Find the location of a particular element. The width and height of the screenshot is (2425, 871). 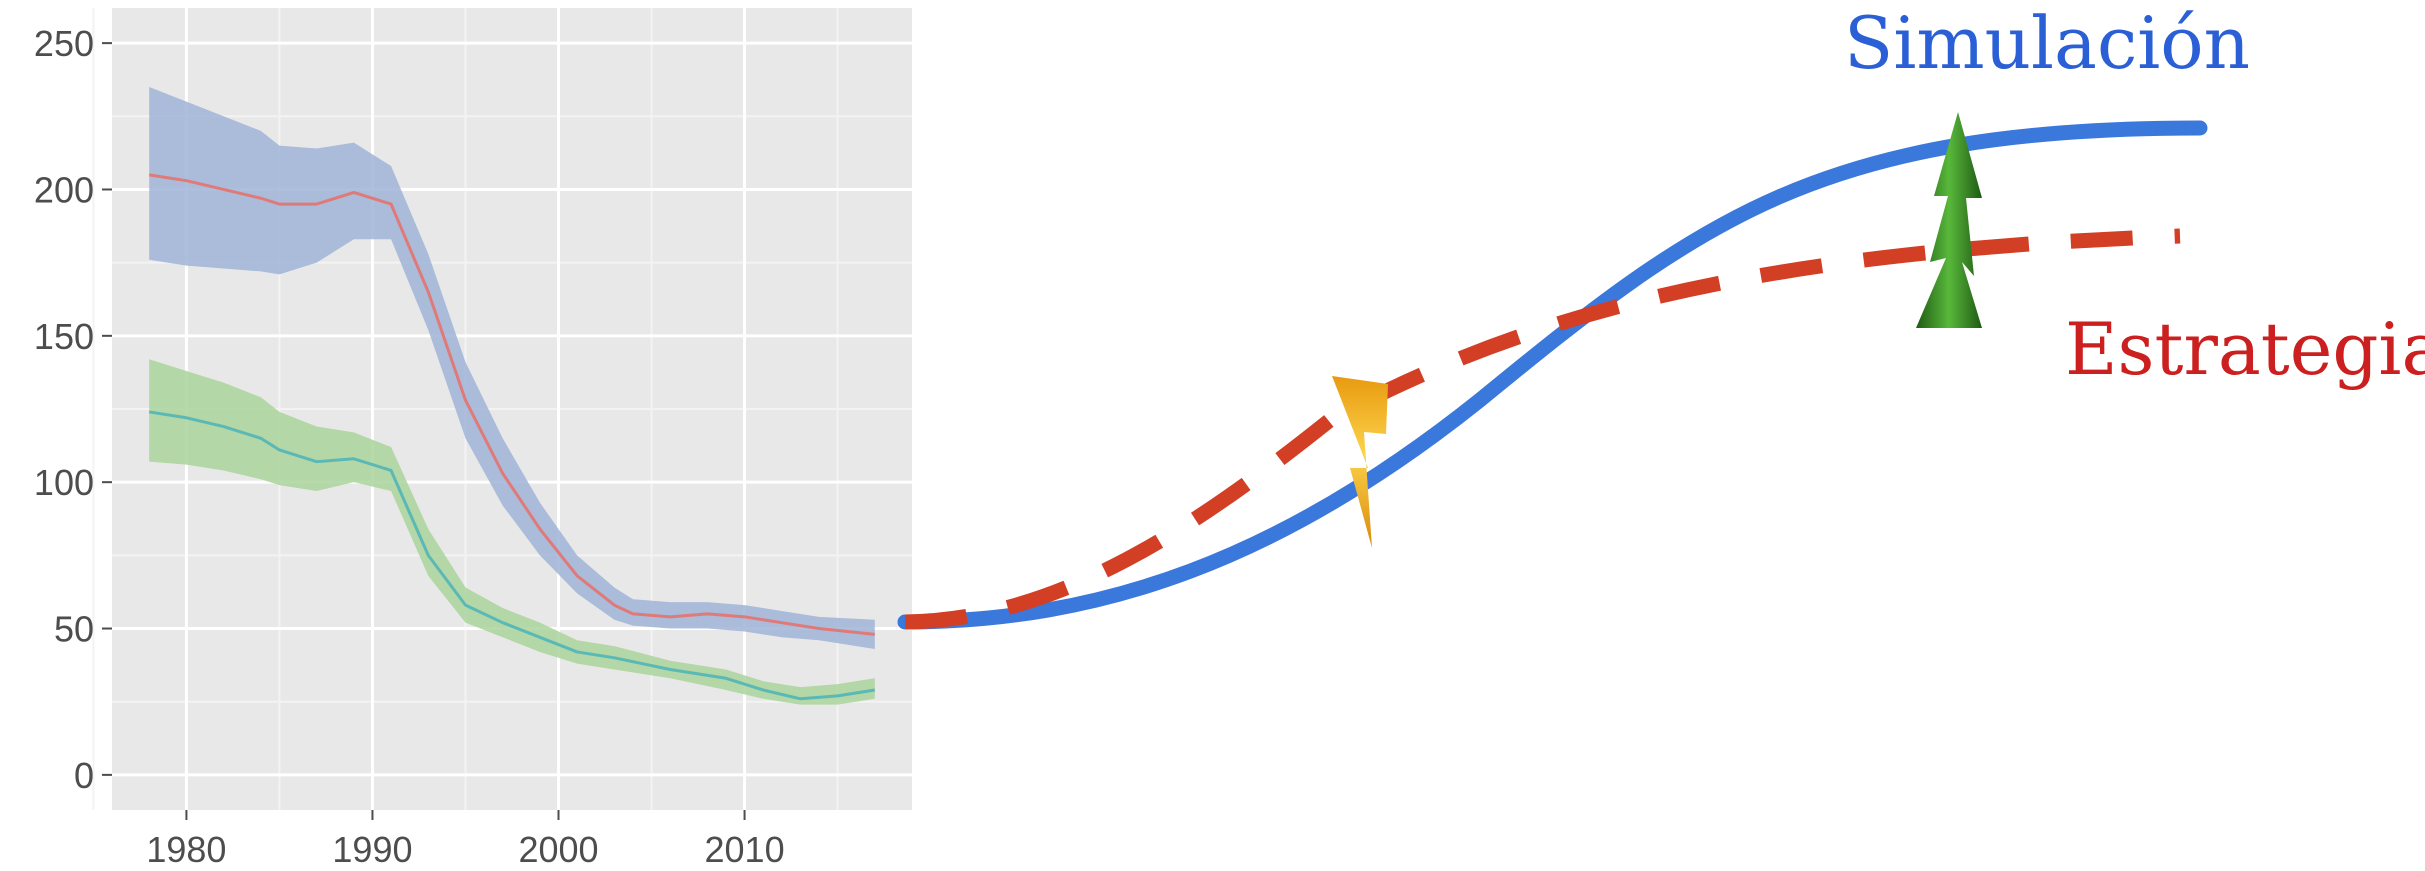

x-tick-label: 1980 is located at coordinates (186, 849).